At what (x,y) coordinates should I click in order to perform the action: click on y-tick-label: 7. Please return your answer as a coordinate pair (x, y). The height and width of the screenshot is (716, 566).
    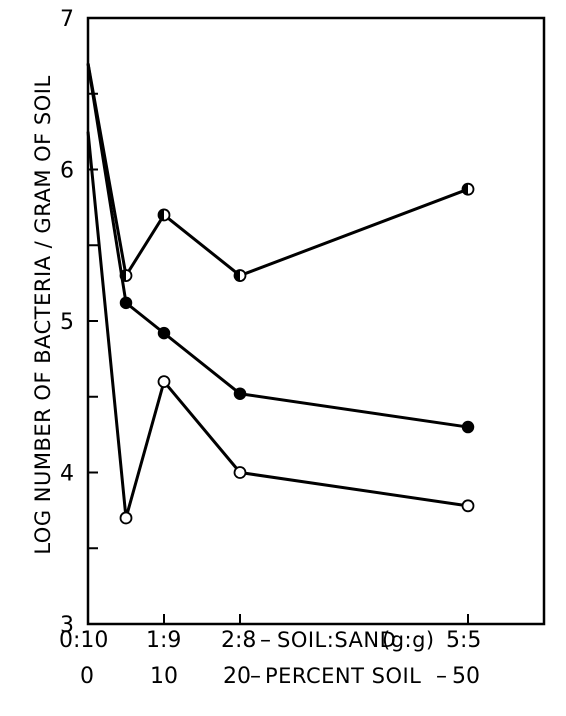
    Looking at the image, I should click on (67, 19).